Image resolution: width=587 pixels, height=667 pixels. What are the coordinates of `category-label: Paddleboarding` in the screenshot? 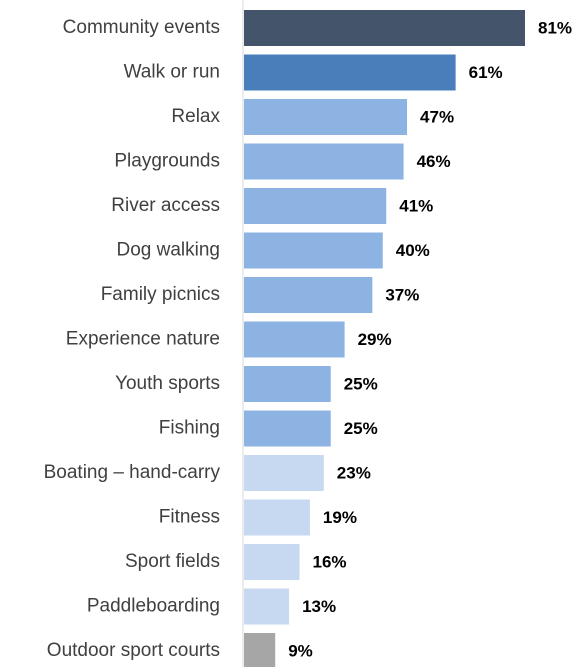 It's located at (153, 606).